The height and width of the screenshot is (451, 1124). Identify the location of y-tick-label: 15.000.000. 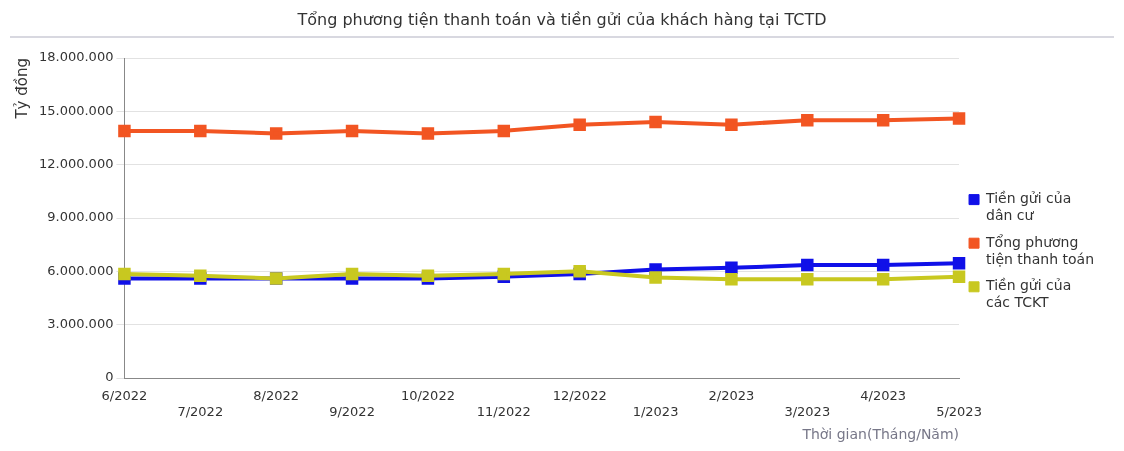
(76, 110).